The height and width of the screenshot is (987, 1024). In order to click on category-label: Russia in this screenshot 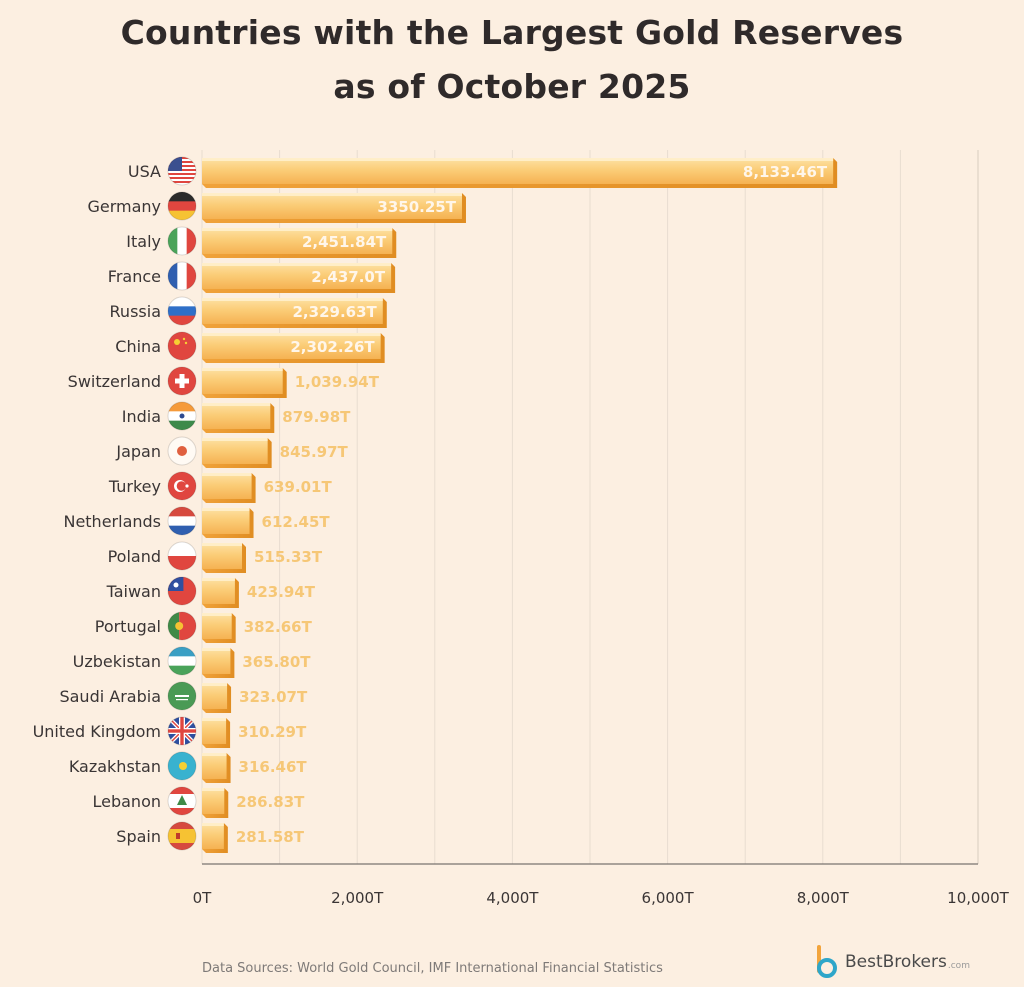, I will do `click(135, 311)`.